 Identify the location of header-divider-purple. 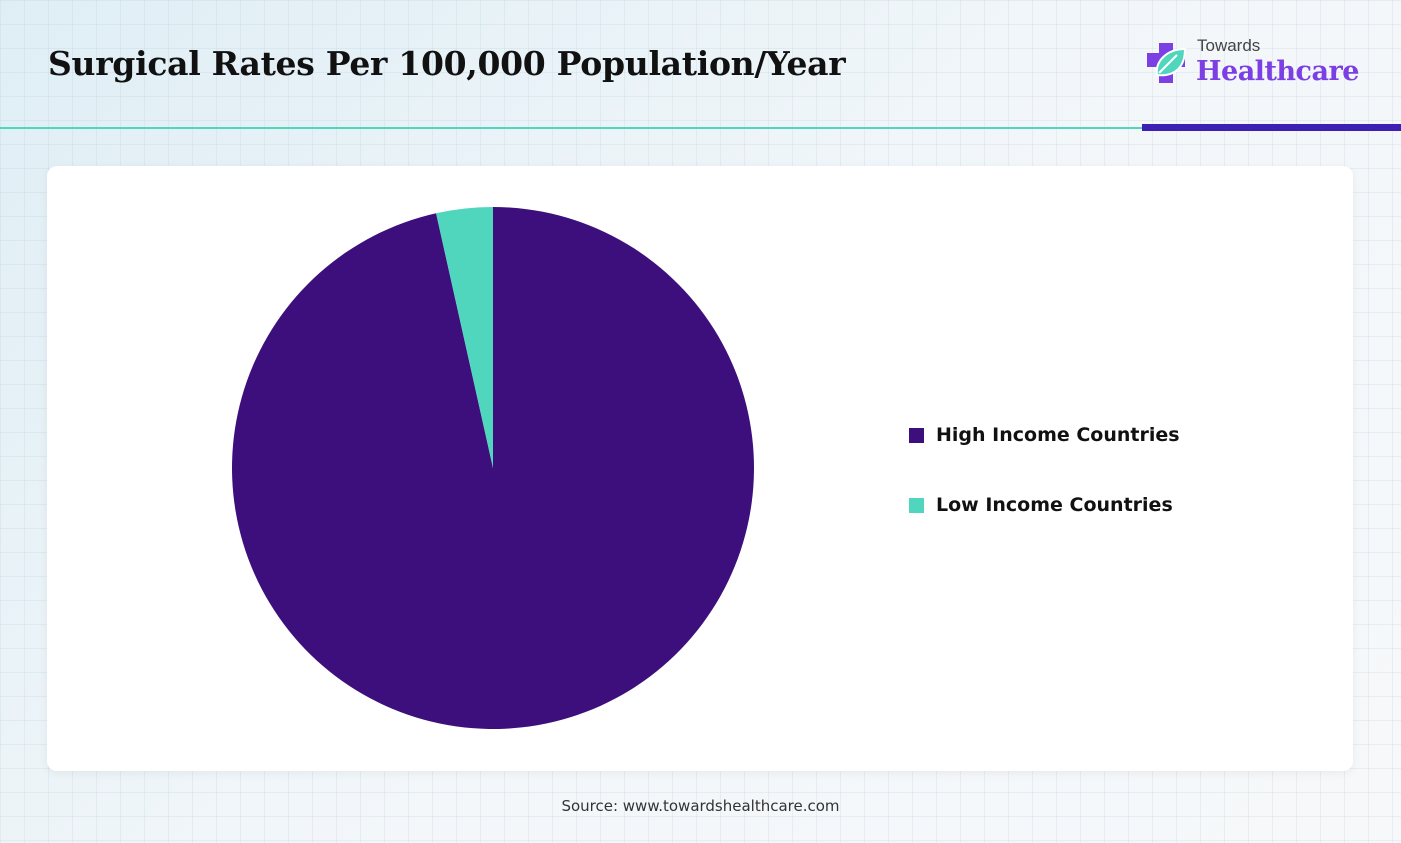
(1271, 127).